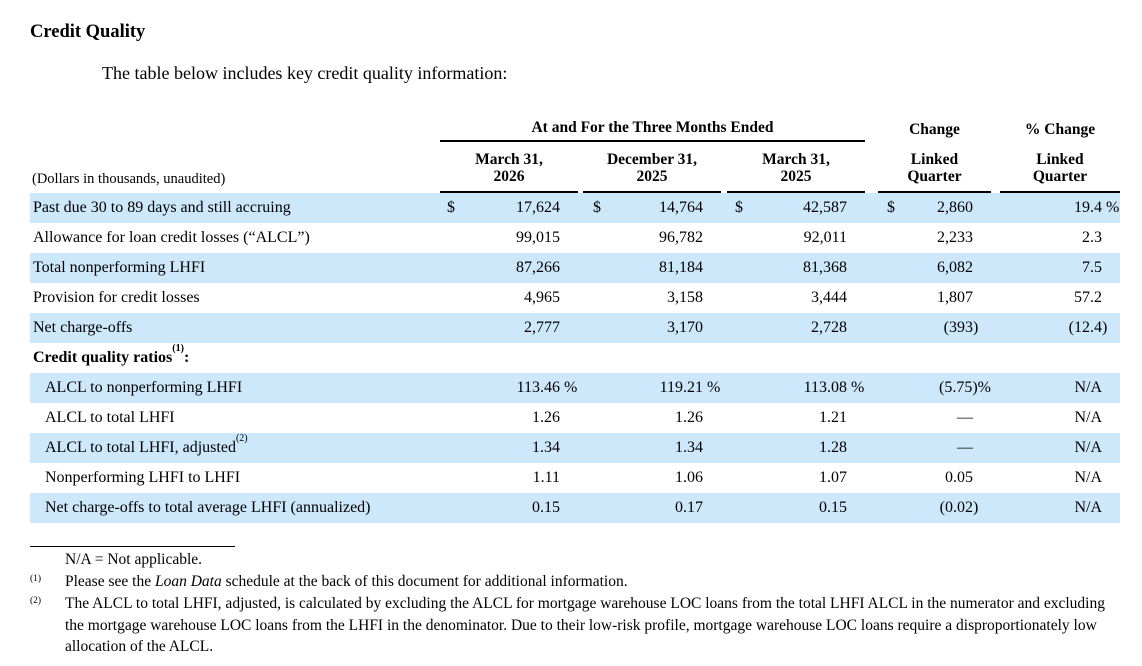  What do you see at coordinates (110, 581) in the screenshot?
I see `footnote-1-pre: Please see the` at bounding box center [110, 581].